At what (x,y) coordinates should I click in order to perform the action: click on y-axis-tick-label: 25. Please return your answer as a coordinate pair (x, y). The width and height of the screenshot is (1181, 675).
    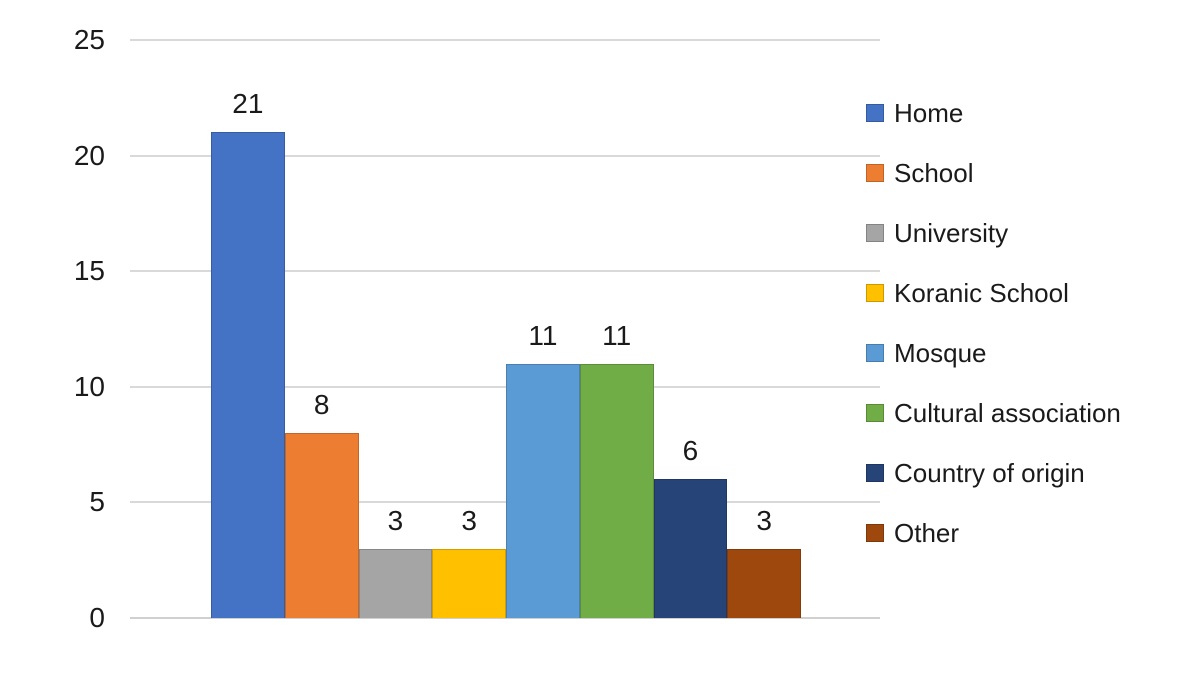
    Looking at the image, I should click on (89, 39).